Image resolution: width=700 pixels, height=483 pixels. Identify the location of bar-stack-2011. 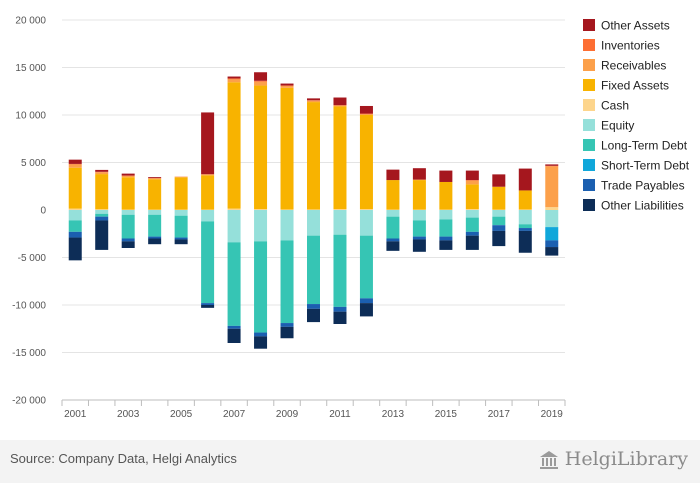
(340, 210).